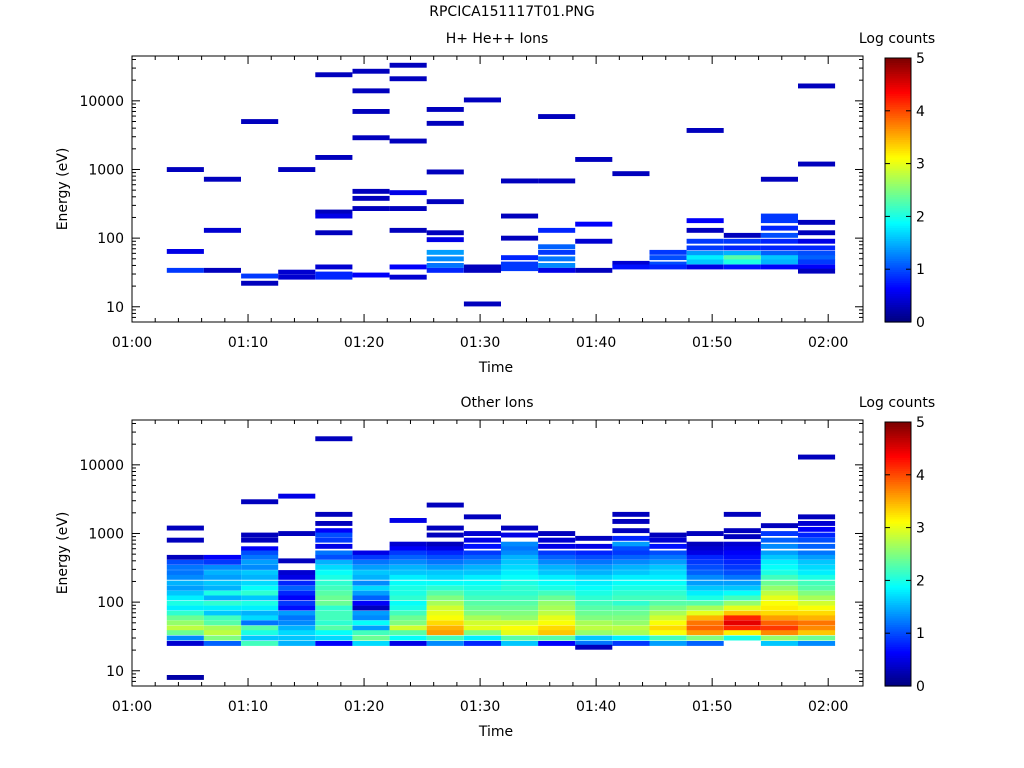 The height and width of the screenshot is (768, 1024). Describe the element at coordinates (920, 581) in the screenshot. I see `colorbar-tick-label: 2` at that location.